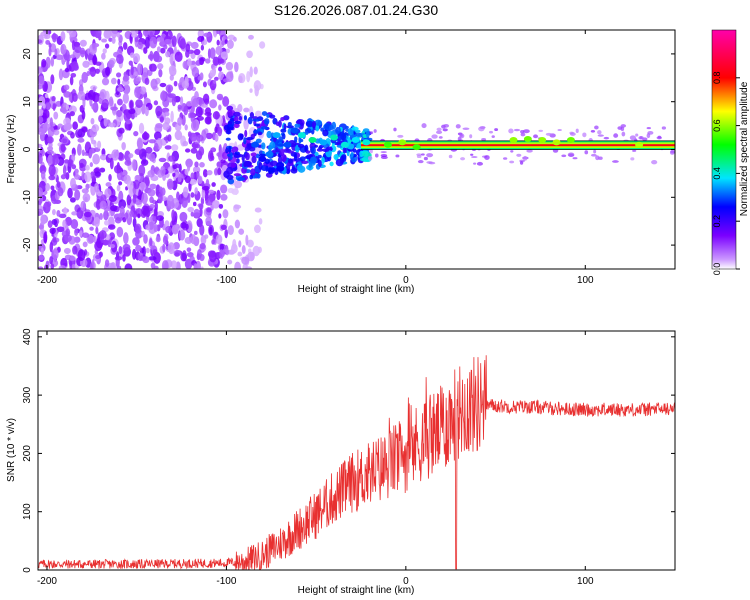 This screenshot has width=750, height=600. Describe the element at coordinates (356, 590) in the screenshot. I see `snr-xlabel: Height of straight line (km)` at that location.